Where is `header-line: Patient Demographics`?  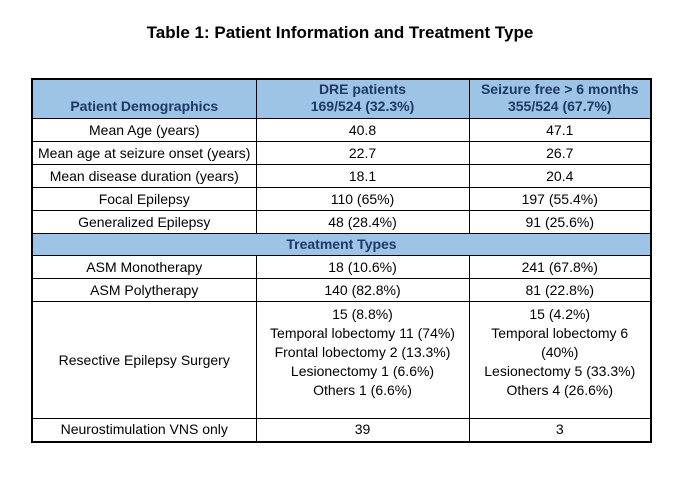 header-line: Patient Demographics is located at coordinates (144, 106).